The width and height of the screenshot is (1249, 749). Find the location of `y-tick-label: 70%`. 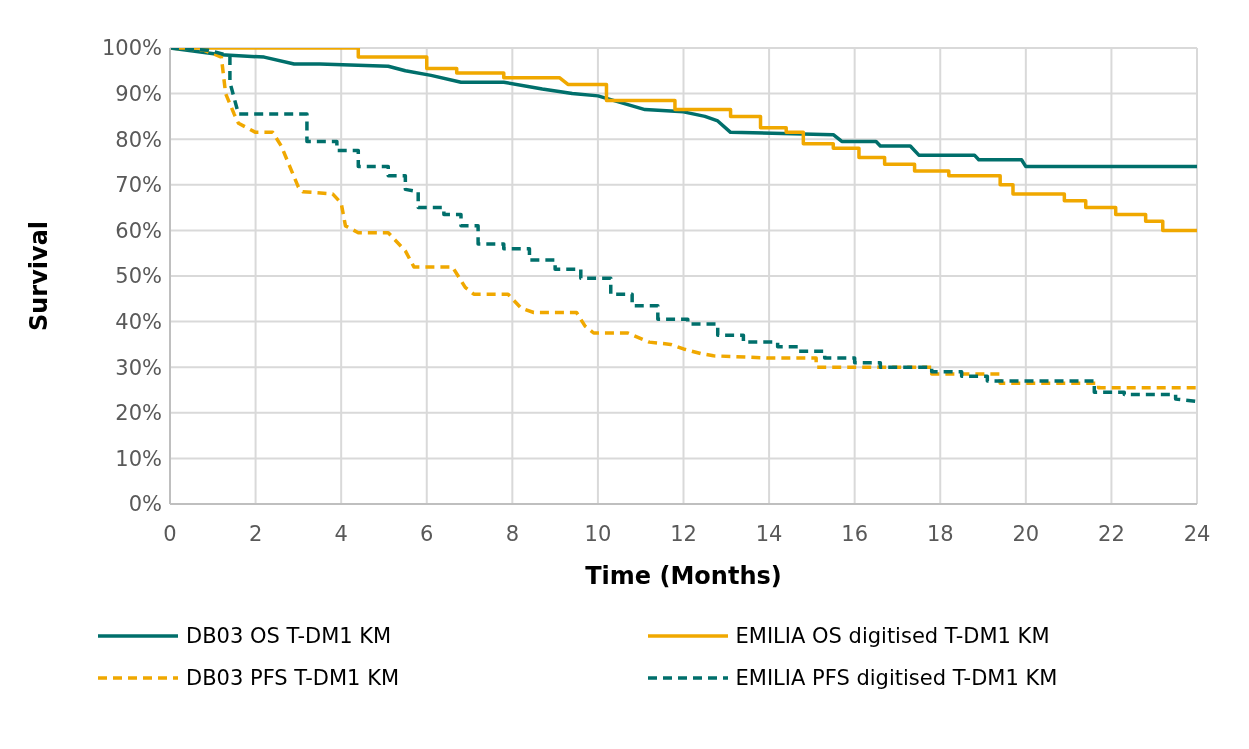

y-tick-label: 70% is located at coordinates (138, 185).